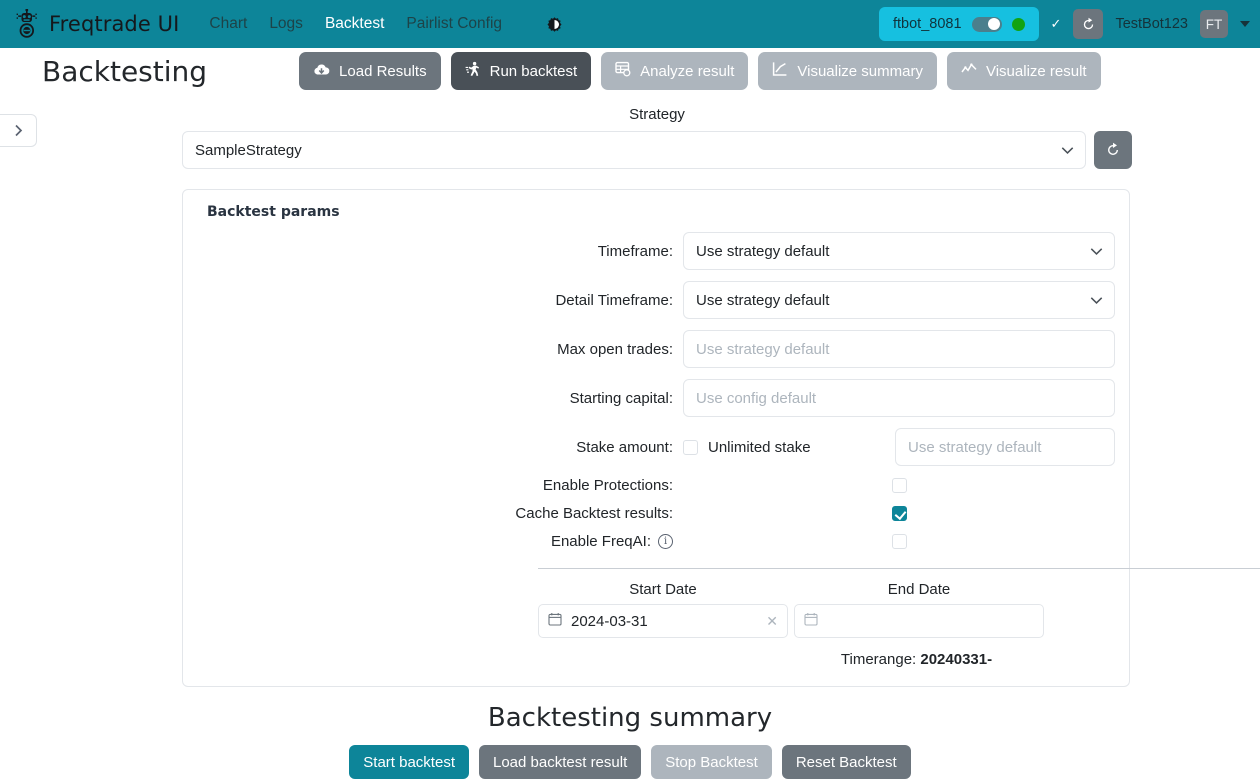  I want to click on load-results-button: Load Results, so click(370, 71).